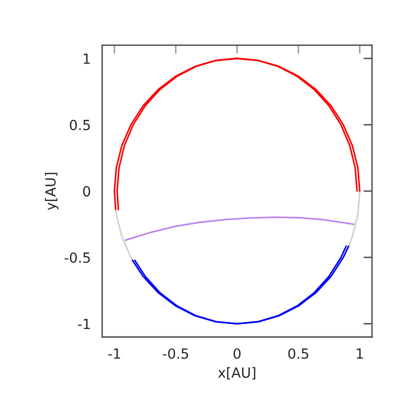  I want to click on x-tick-label: 1, so click(359, 353).